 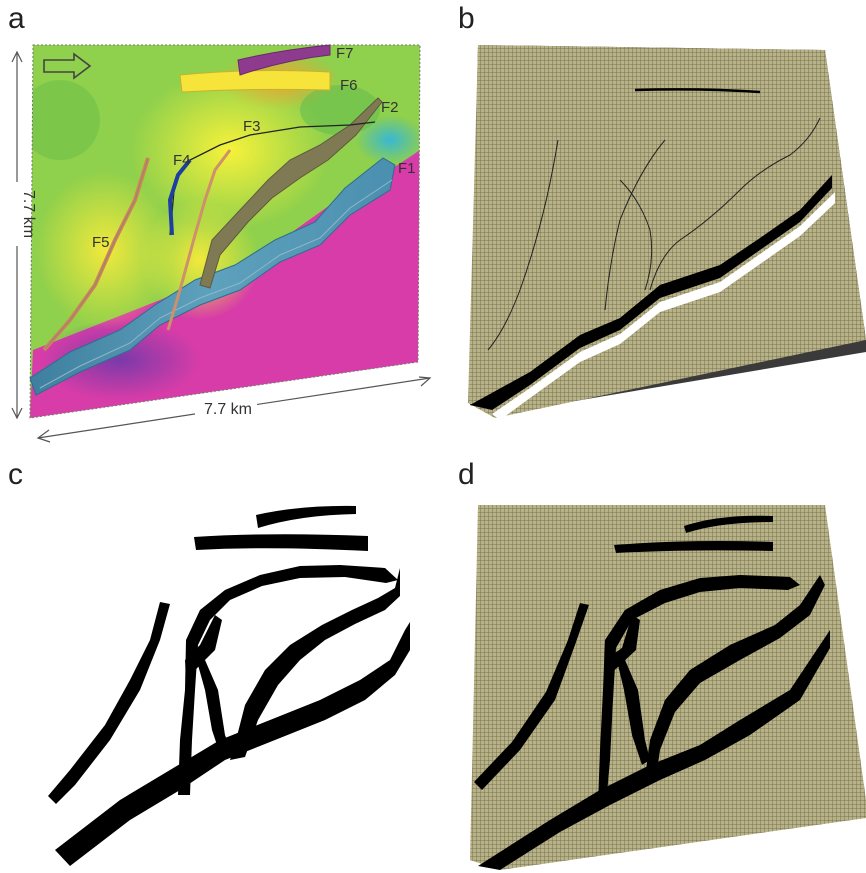 What do you see at coordinates (15, 474) in the screenshot?
I see `panel-label-c: c` at bounding box center [15, 474].